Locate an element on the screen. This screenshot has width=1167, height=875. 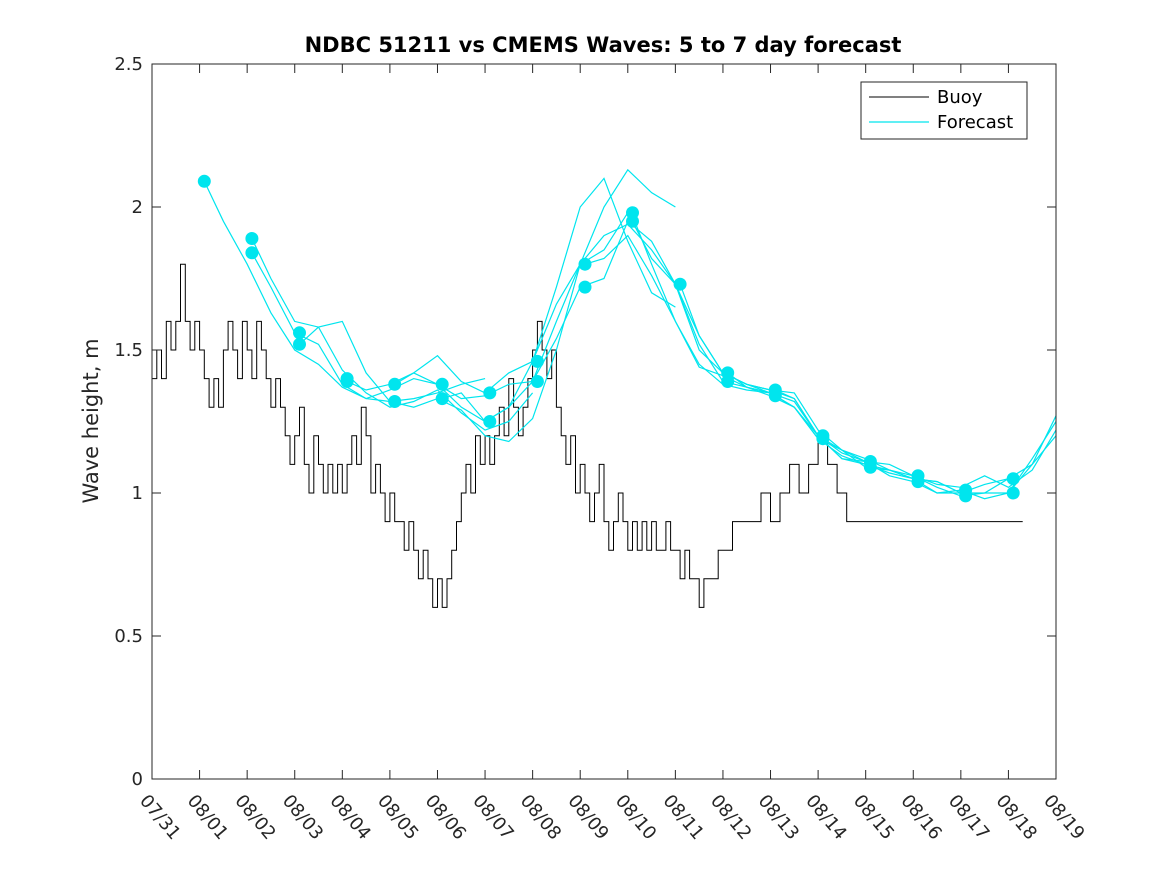
legend-box is located at coordinates (944, 110).